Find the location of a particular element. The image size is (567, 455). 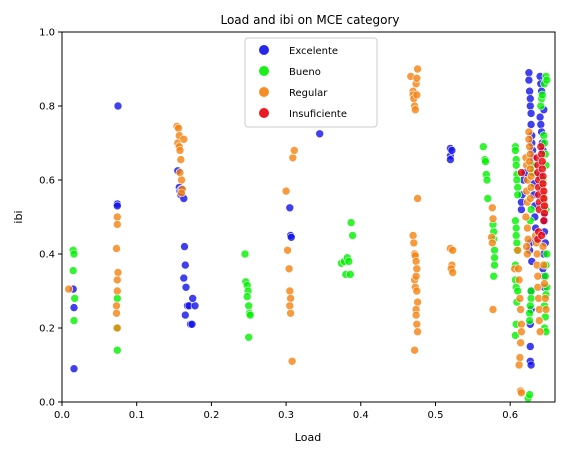

legend-marker-insuficiente is located at coordinates (264, 113).